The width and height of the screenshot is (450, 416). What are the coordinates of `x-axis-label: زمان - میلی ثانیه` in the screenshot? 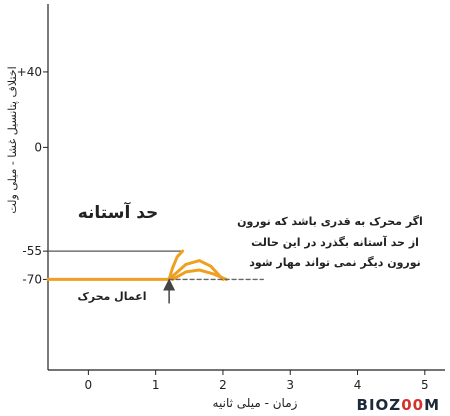 It's located at (255, 403).